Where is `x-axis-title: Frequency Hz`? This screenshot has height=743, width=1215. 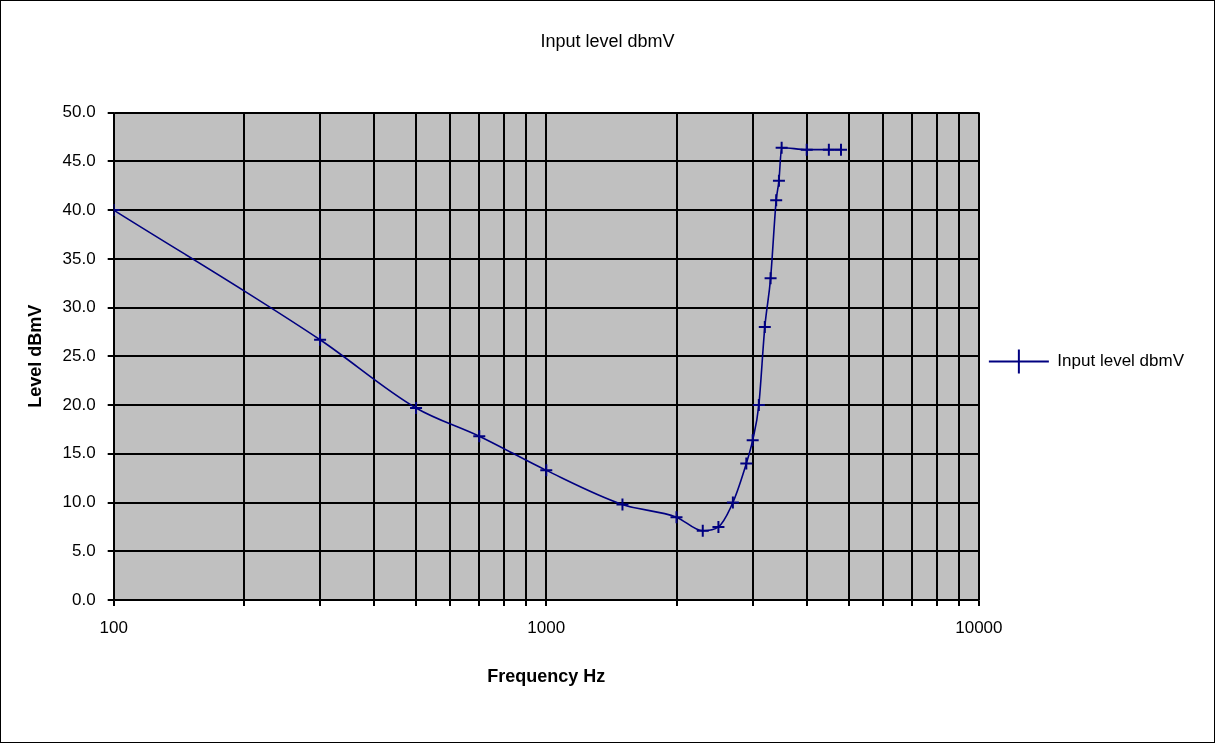
x-axis-title: Frequency Hz is located at coordinates (546, 676).